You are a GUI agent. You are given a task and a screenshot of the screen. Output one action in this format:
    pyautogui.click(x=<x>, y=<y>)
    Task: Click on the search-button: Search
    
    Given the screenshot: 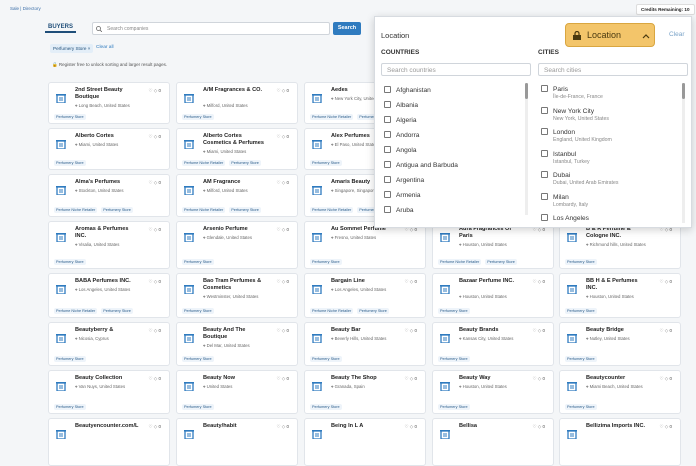 What is the action you would take?
    pyautogui.click(x=347, y=28)
    